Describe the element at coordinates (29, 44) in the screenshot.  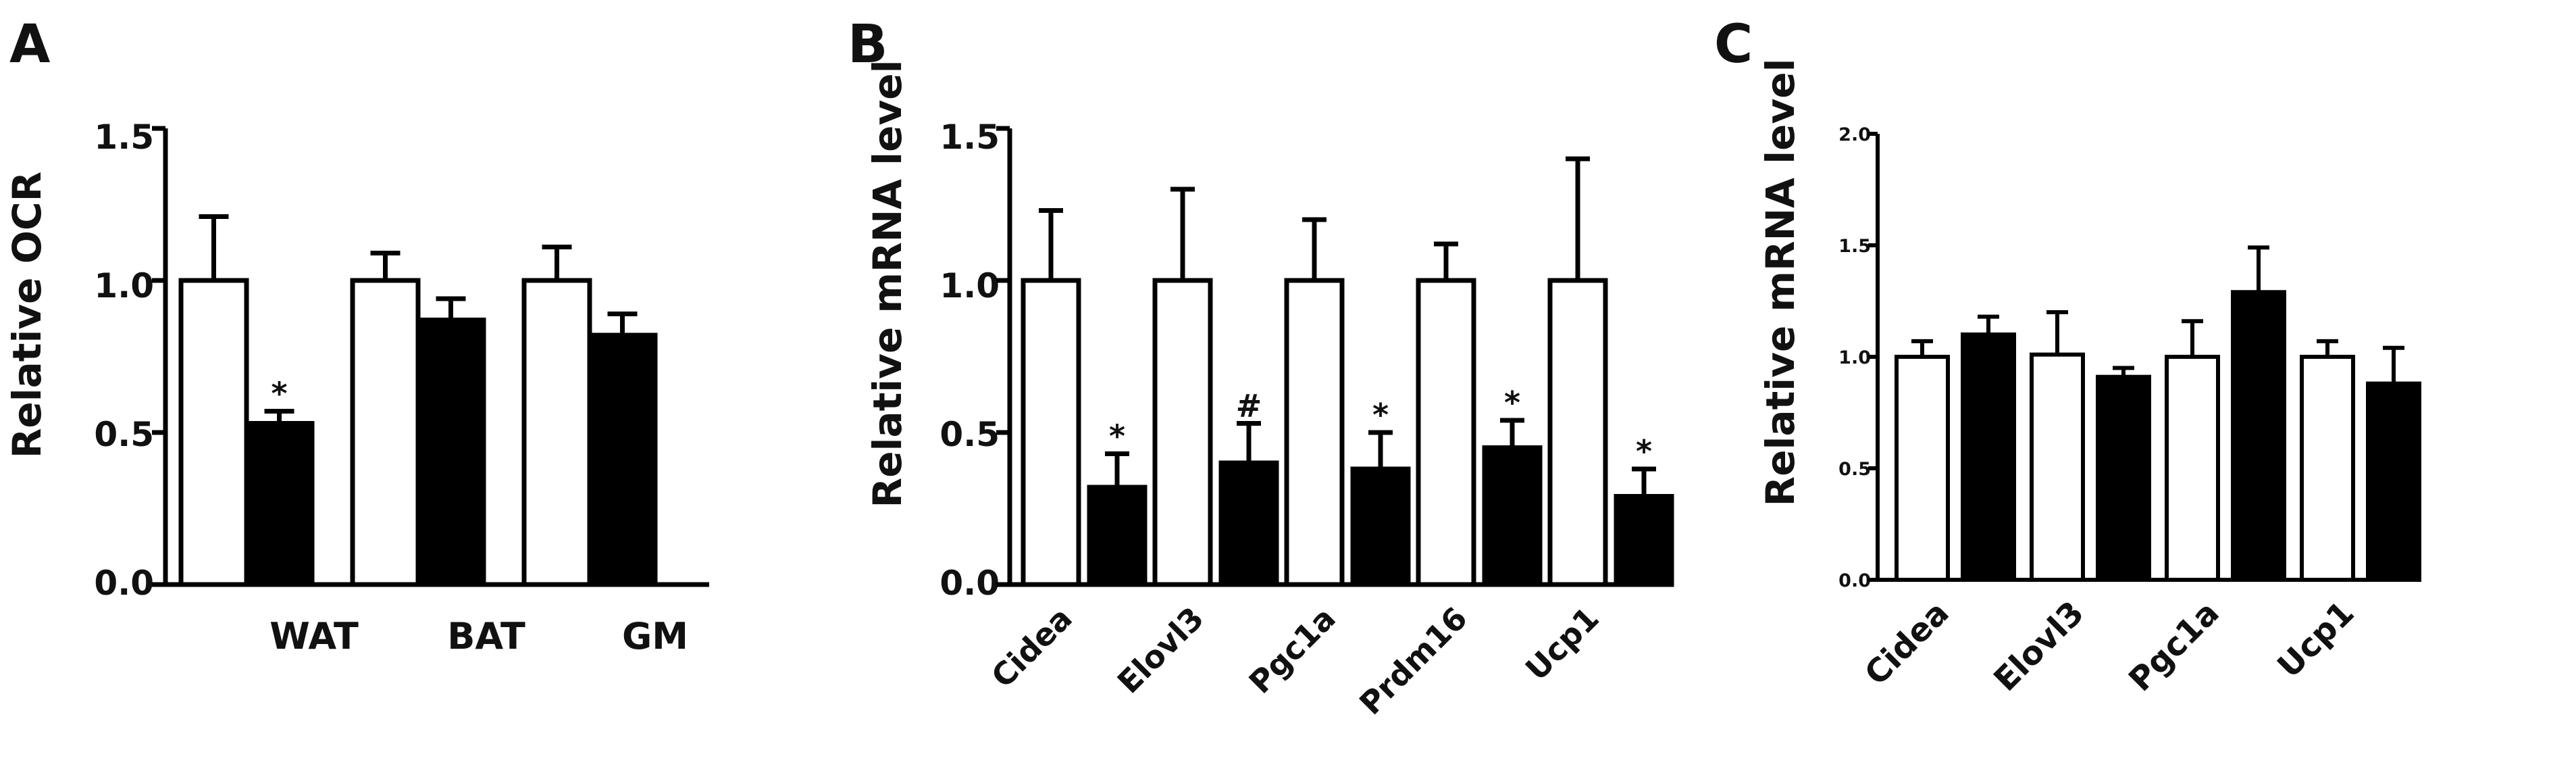
I see `panel-a-letter: A` at that location.